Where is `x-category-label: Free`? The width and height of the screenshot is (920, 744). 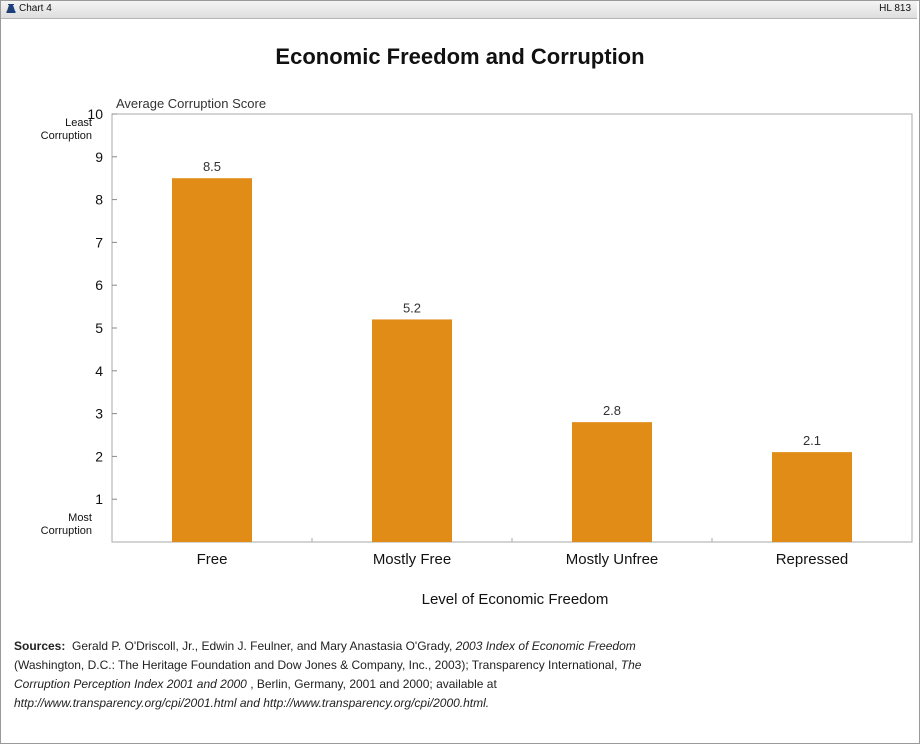 x-category-label: Free is located at coordinates (212, 559).